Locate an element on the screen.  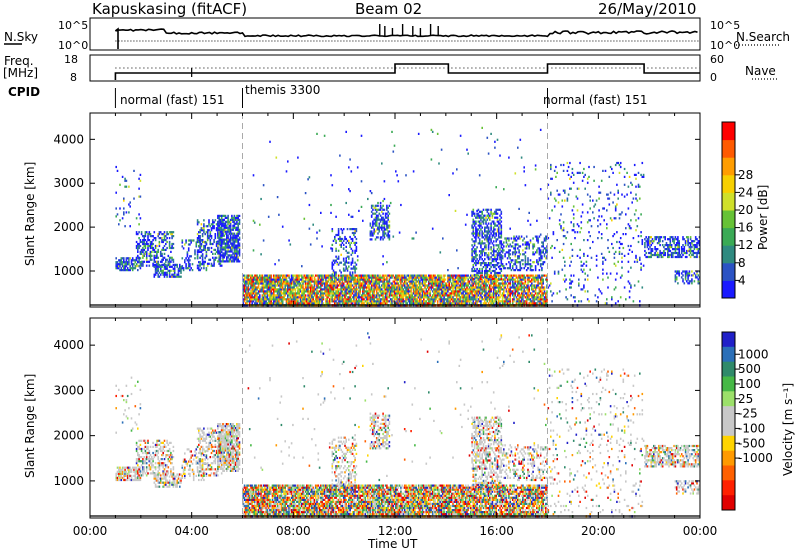
power-colorbar-tick-label: 16 is located at coordinates (745, 228).